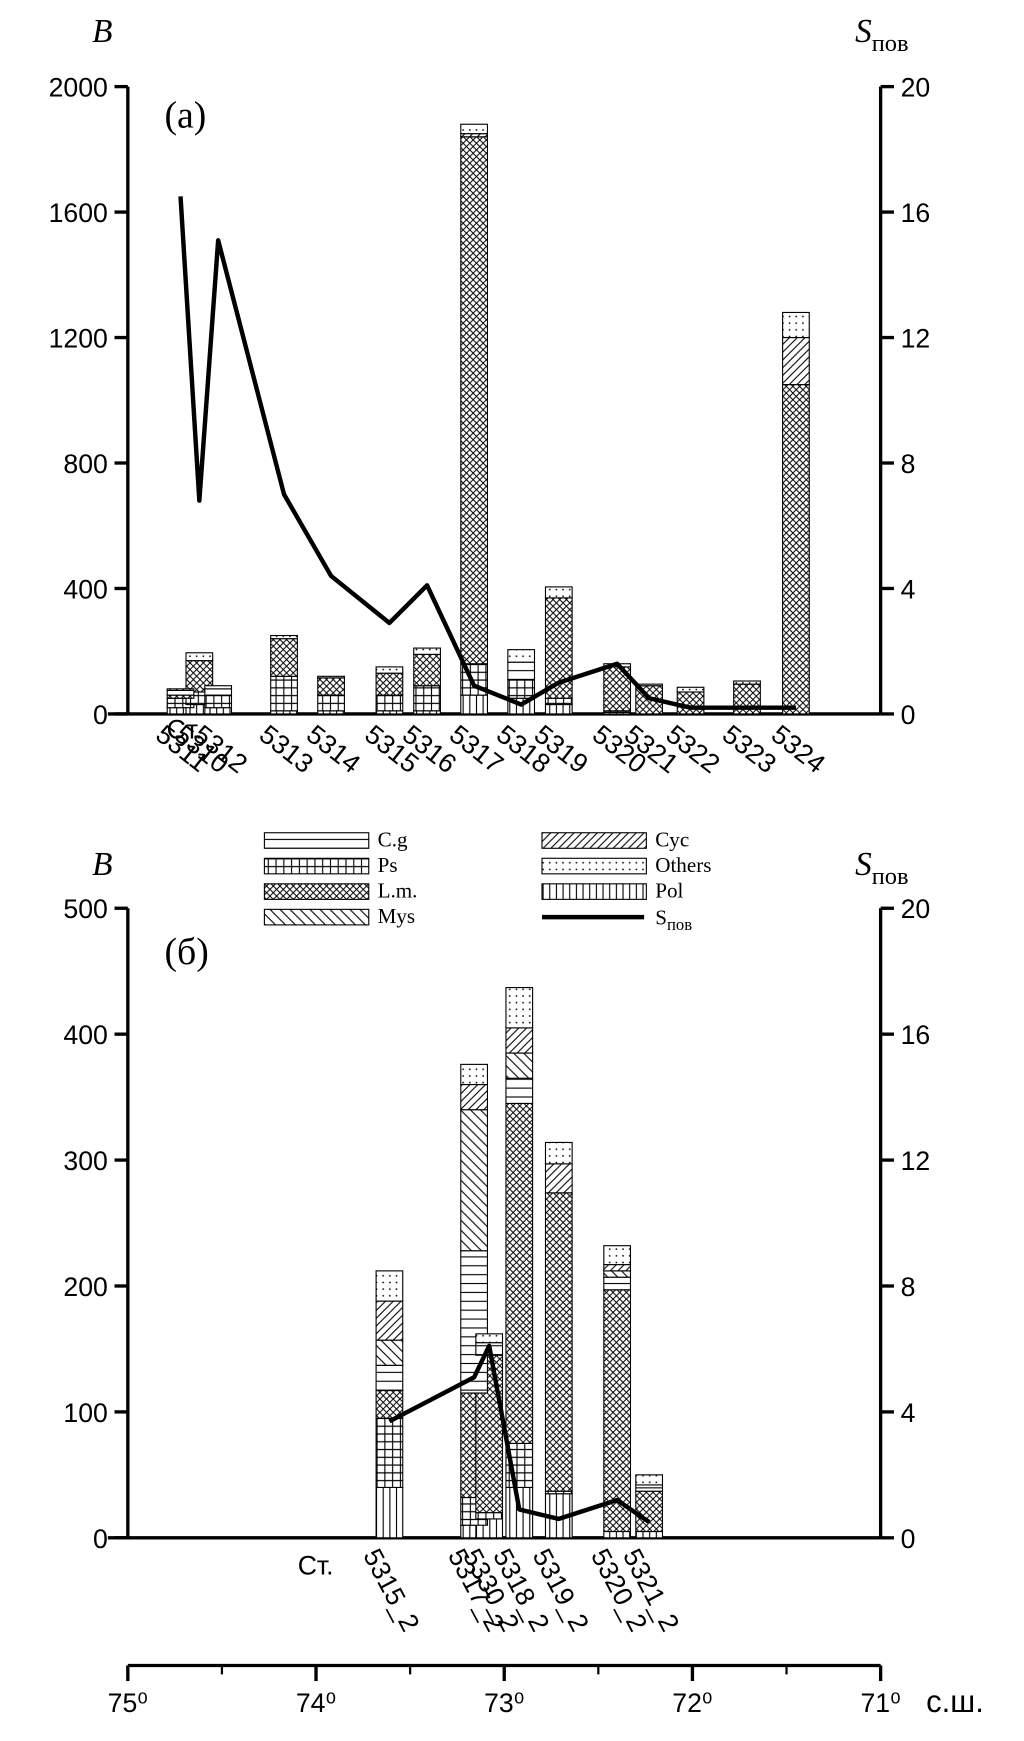 Image resolution: width=1024 pixels, height=1741 pixels. Describe the element at coordinates (85, 1287) in the screenshot. I see `y-tick-label: 200` at that location.